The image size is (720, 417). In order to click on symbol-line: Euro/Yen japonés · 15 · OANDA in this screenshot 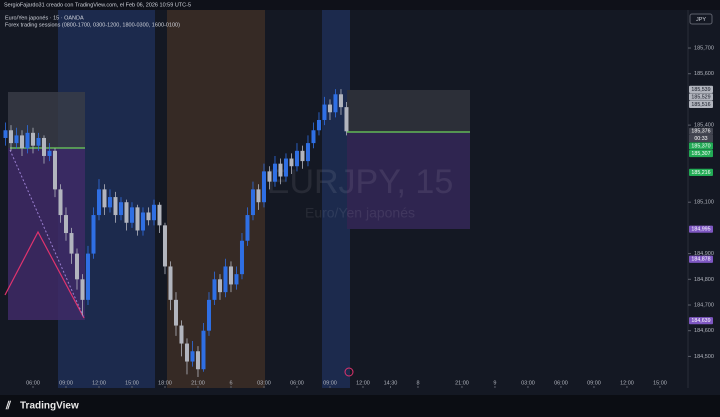, I will do `click(44, 18)`.